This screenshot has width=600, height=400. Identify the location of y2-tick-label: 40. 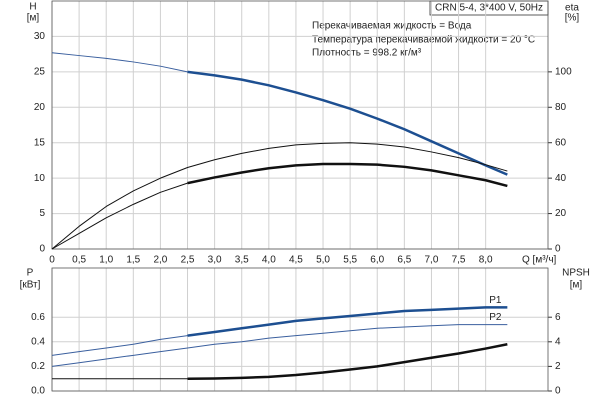
(561, 178).